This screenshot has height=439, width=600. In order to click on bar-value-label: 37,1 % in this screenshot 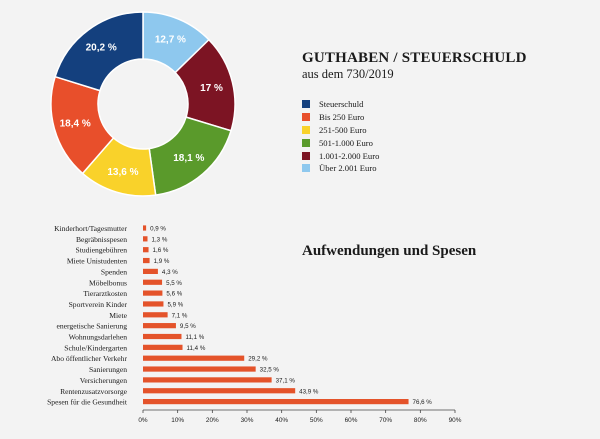, I will do `click(286, 380)`.